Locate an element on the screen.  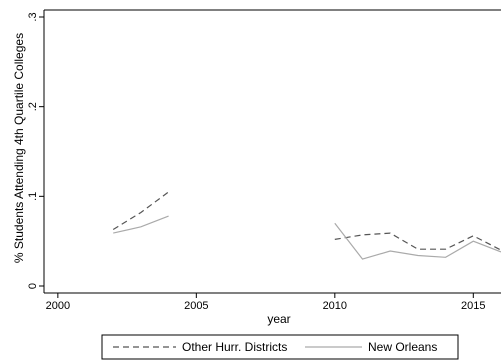
x-tick-label: 2010 is located at coordinates (335, 306).